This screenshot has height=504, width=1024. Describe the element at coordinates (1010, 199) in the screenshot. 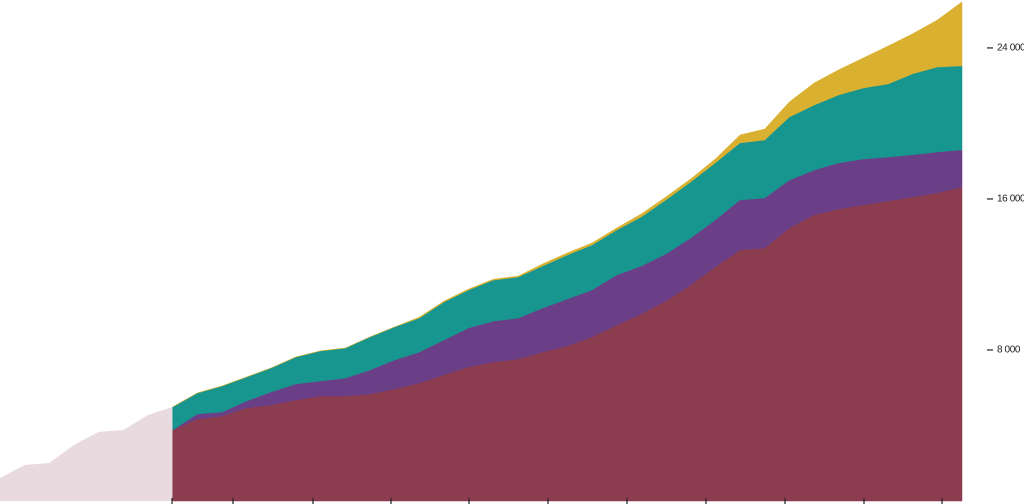

I see `y-tick-label: 16 000` at that location.